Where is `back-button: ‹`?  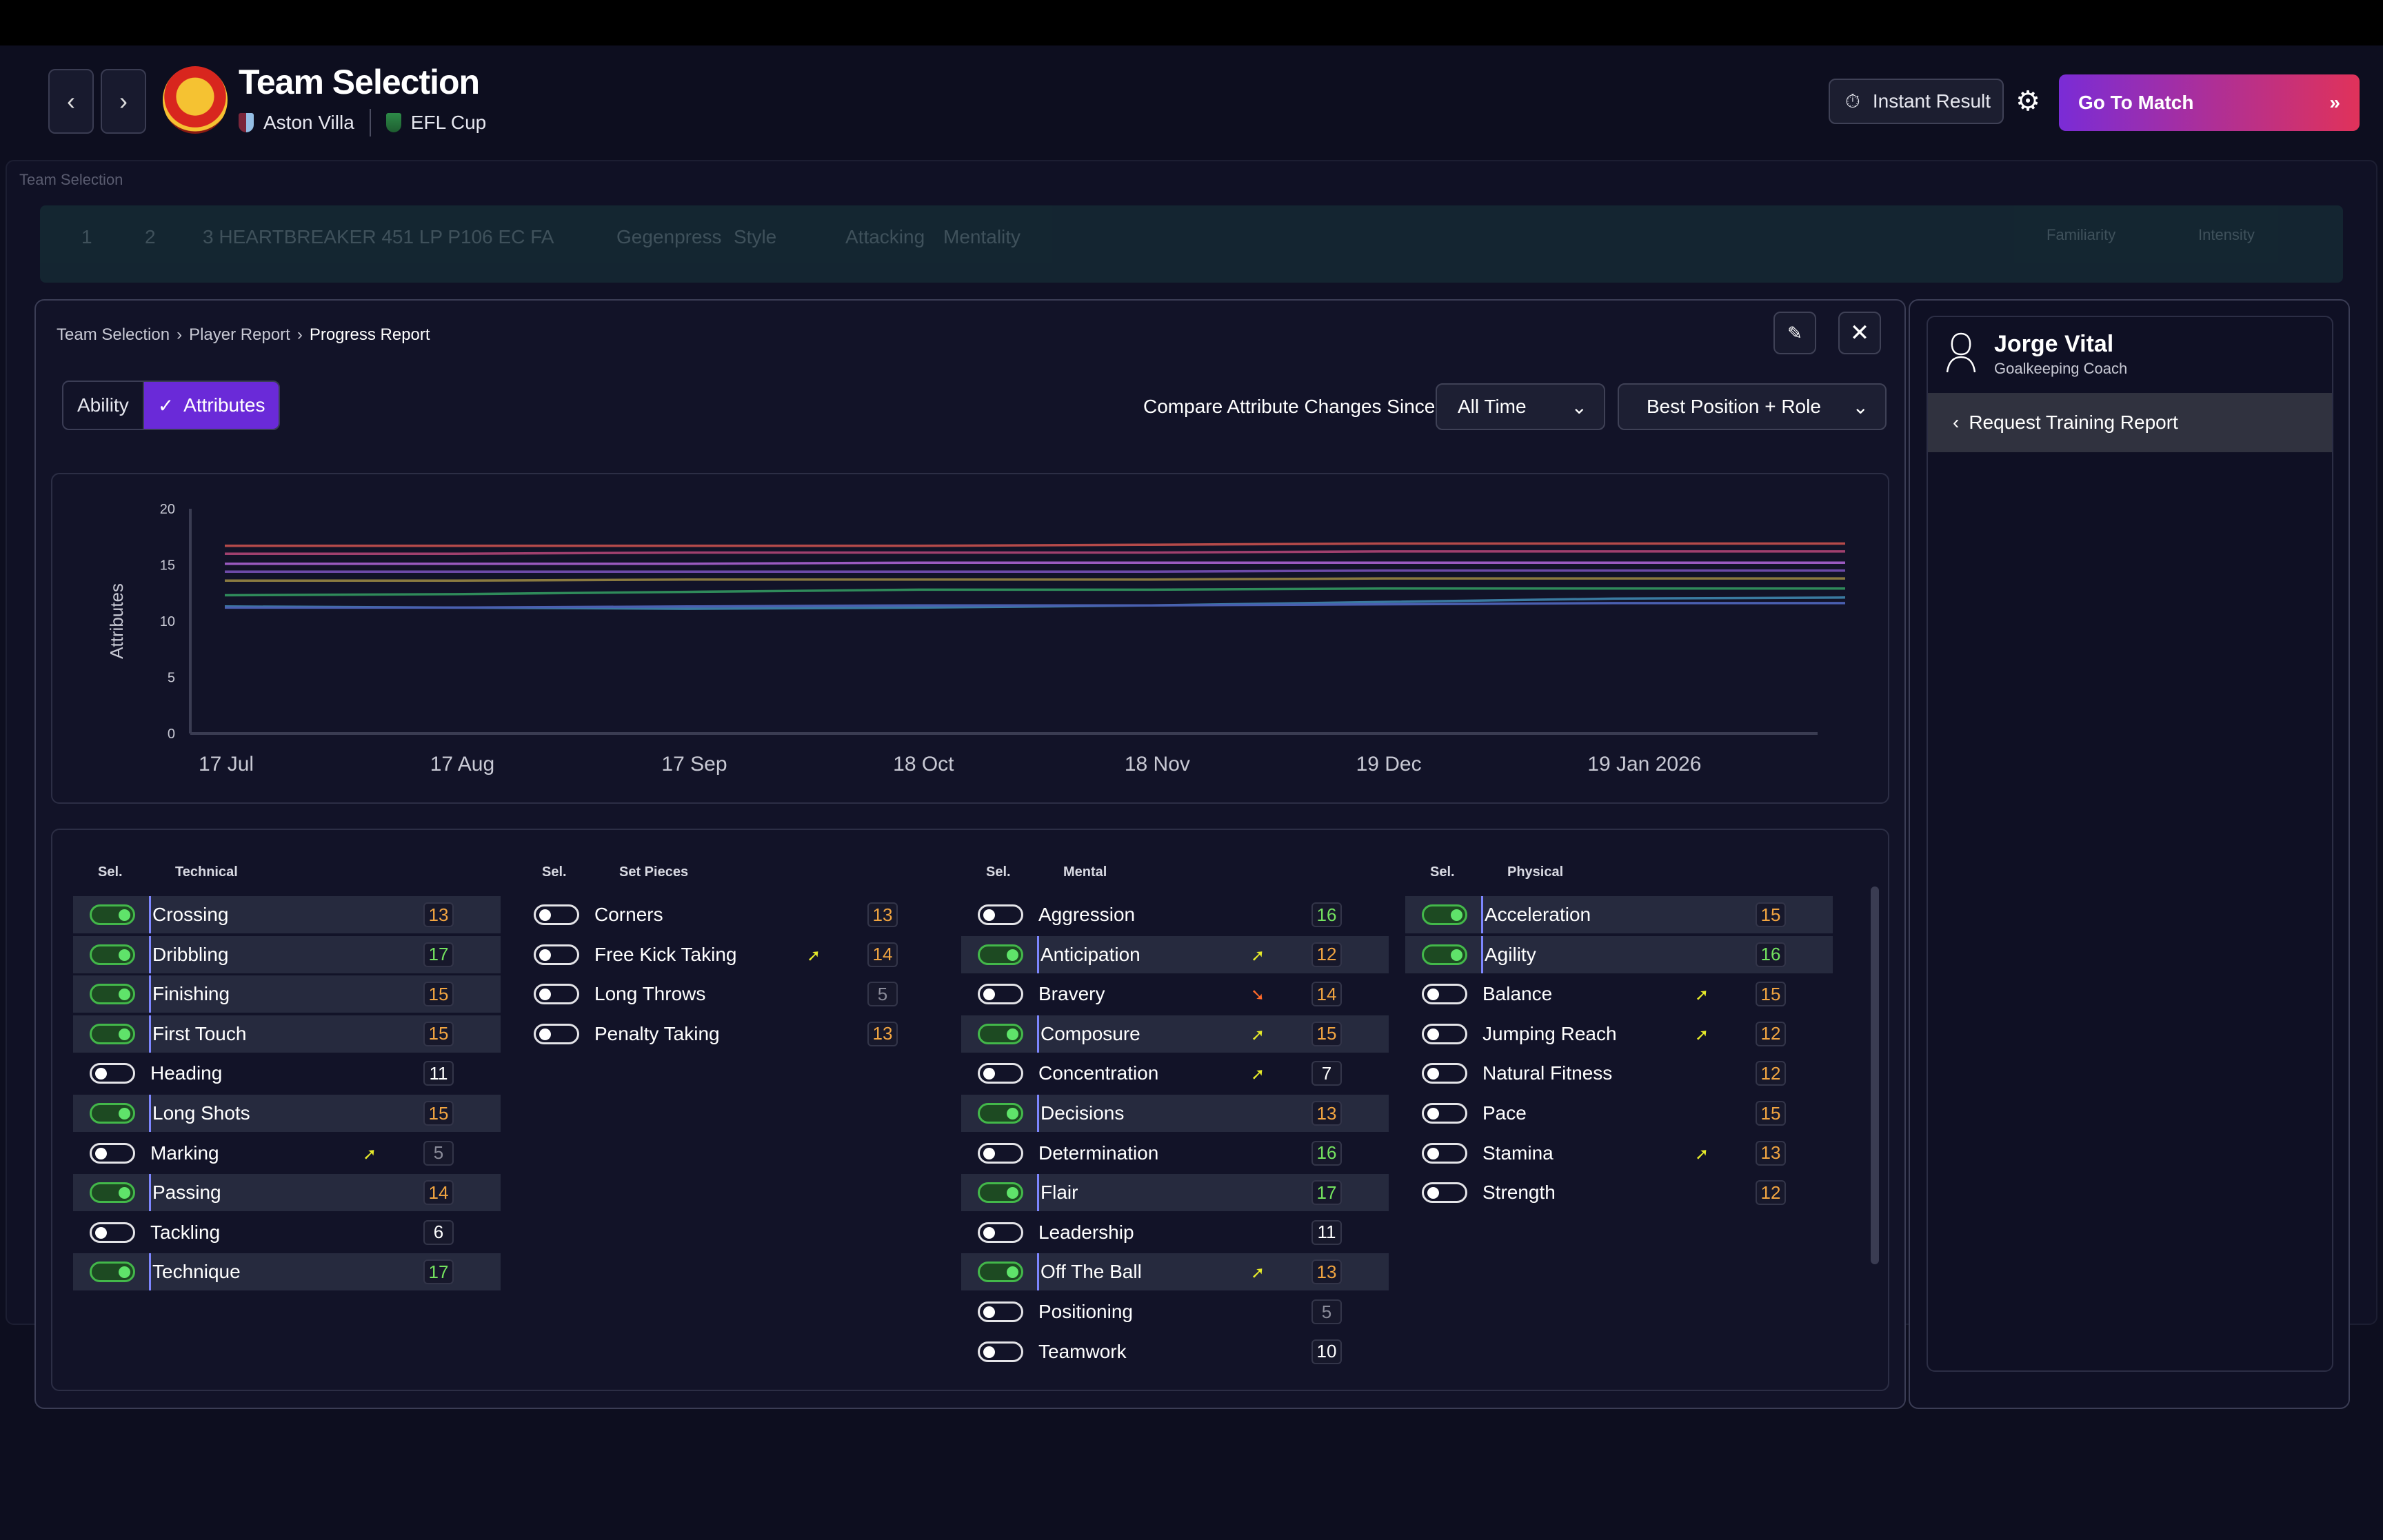 back-button: ‹ is located at coordinates (71, 102).